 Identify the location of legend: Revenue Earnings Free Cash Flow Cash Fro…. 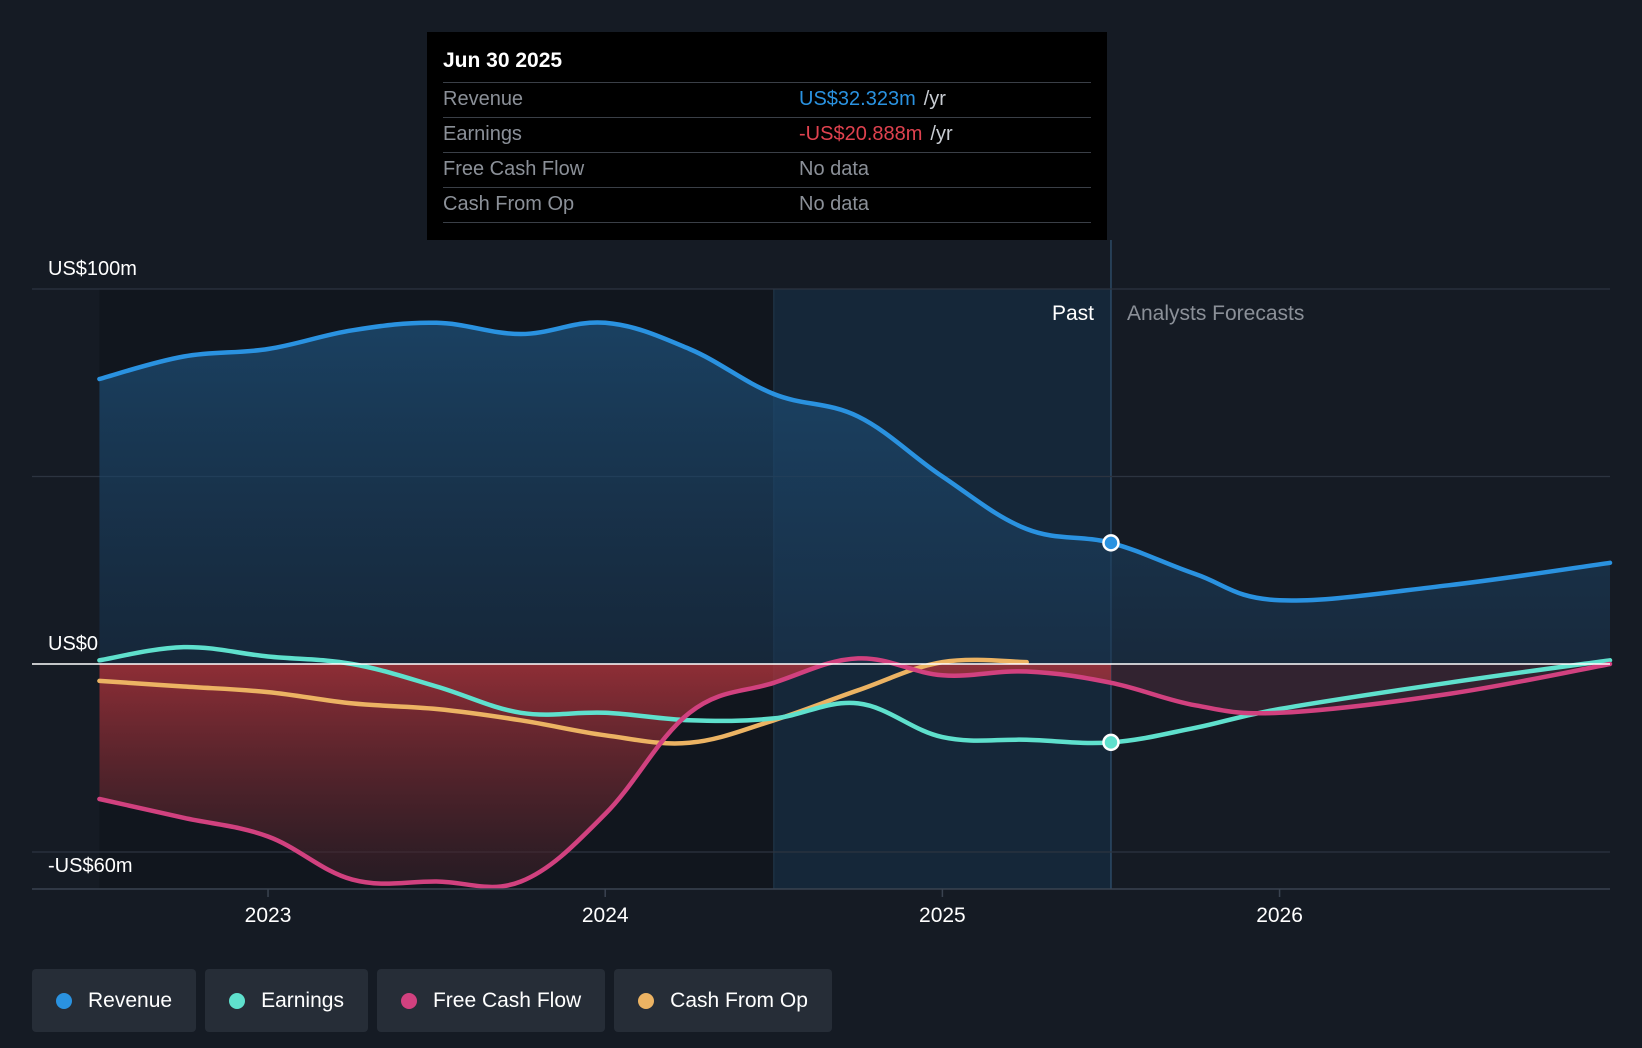
(432, 1000).